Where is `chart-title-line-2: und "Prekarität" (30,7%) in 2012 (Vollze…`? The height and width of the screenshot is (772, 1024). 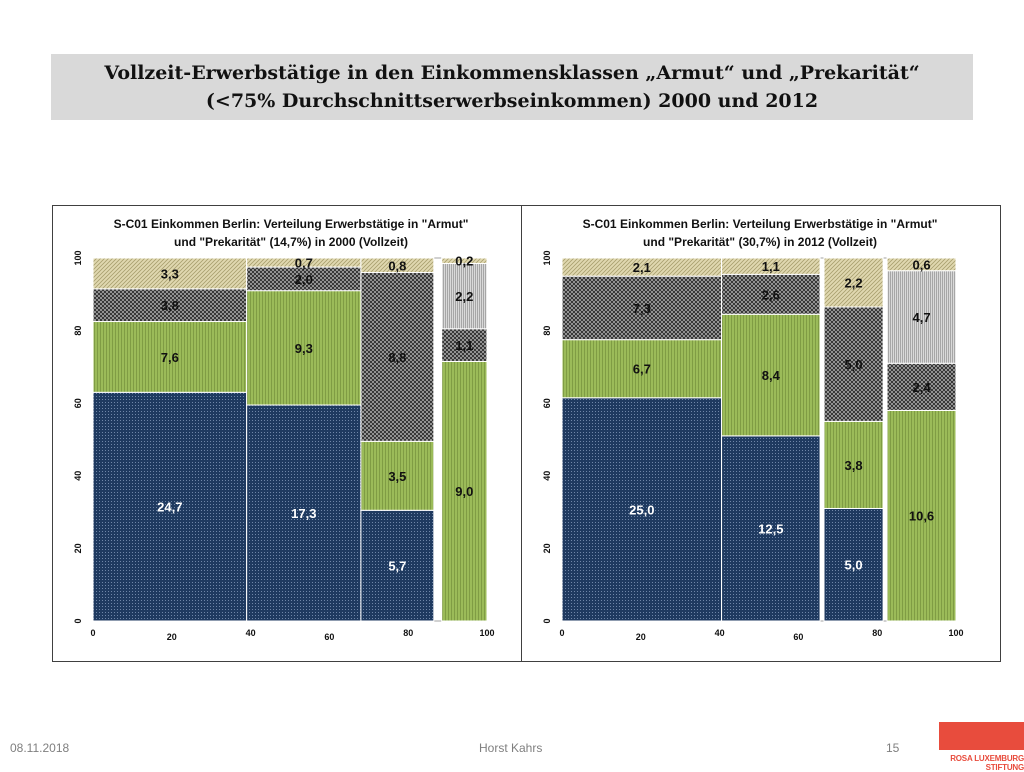
chart-title-line-2: und "Prekarität" (30,7%) in 2012 (Vollze… is located at coordinates (760, 242).